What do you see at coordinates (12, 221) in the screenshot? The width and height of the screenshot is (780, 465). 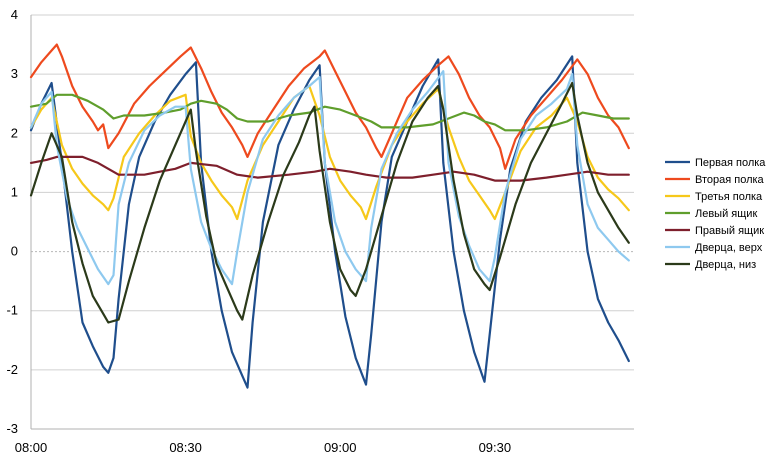 I see `y-tick-labels: -3 -2 -1 0 1 2 3 4` at bounding box center [12, 221].